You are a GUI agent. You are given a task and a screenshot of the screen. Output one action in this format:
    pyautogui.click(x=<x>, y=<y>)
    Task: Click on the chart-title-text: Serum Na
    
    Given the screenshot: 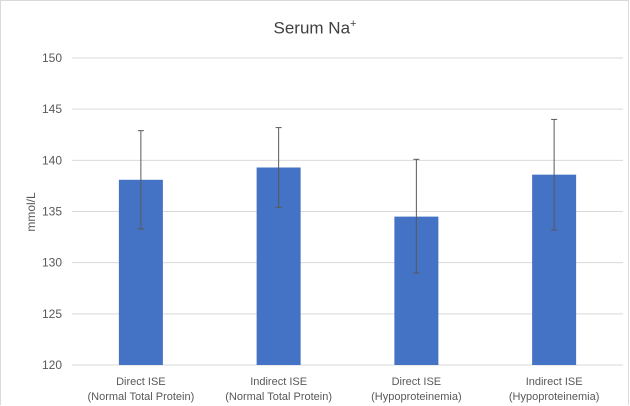 What is the action you would take?
    pyautogui.click(x=312, y=28)
    